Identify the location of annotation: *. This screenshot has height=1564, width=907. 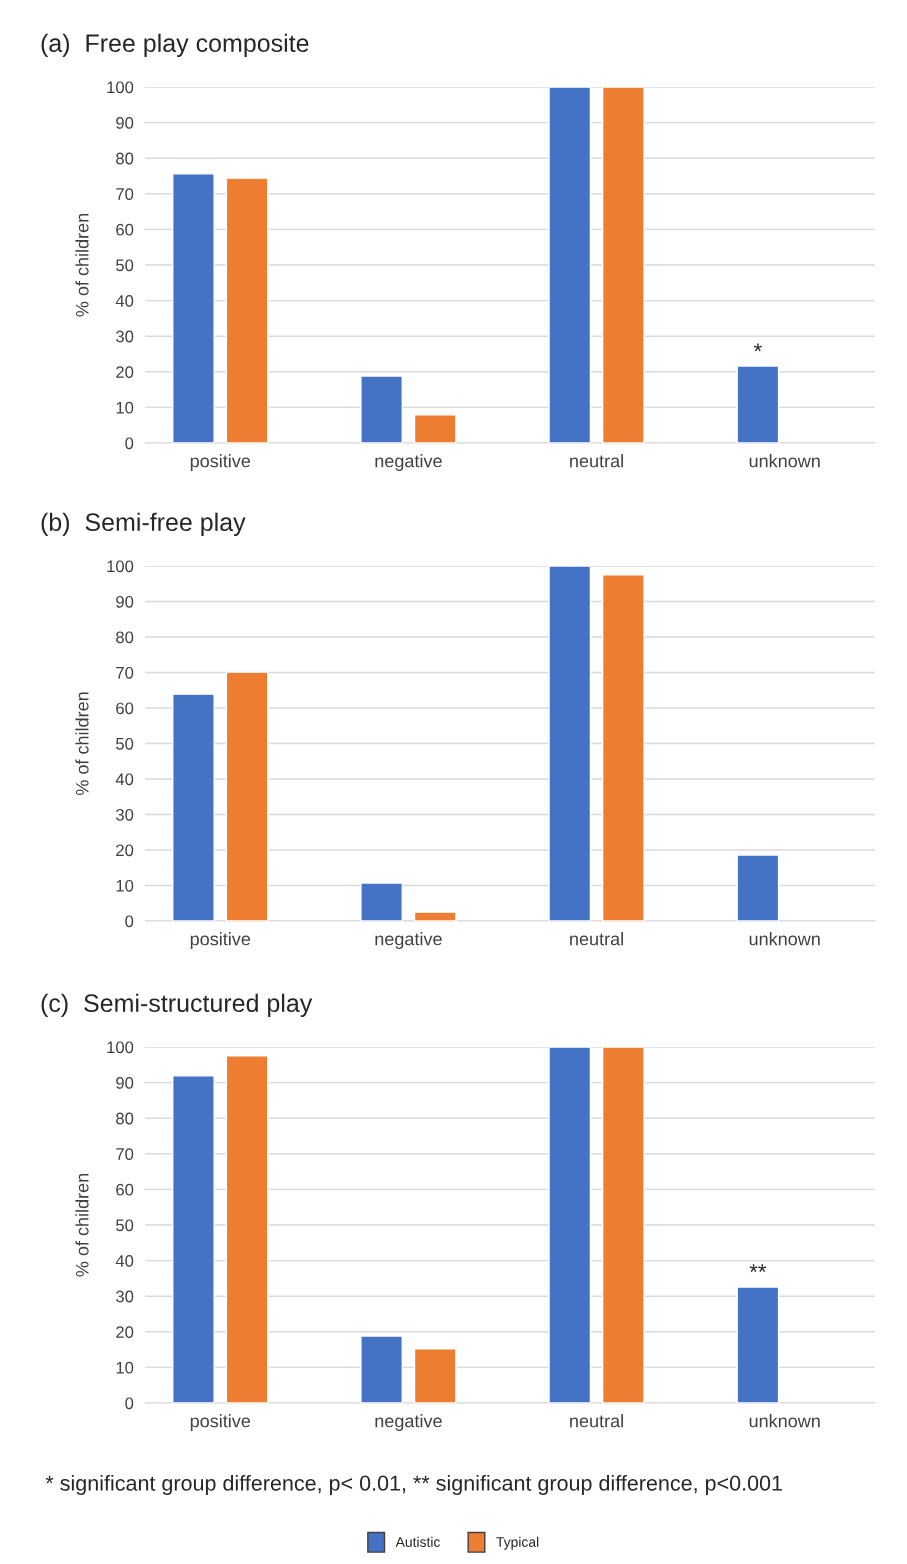
(757, 347).